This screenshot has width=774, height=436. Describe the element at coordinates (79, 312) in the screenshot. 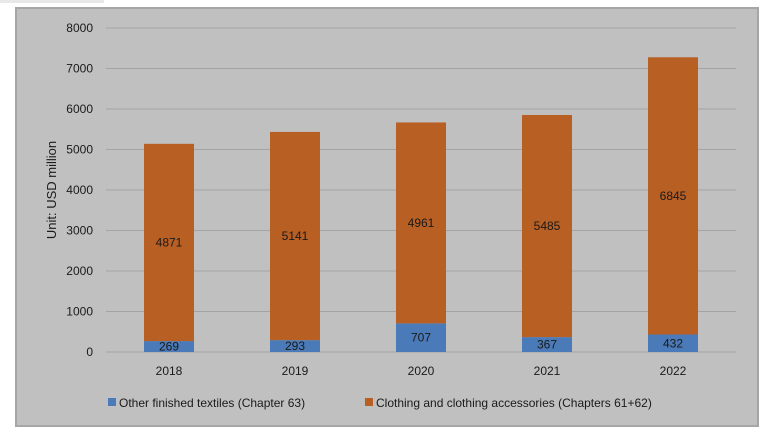

I see `y-tick-label: 1000` at that location.